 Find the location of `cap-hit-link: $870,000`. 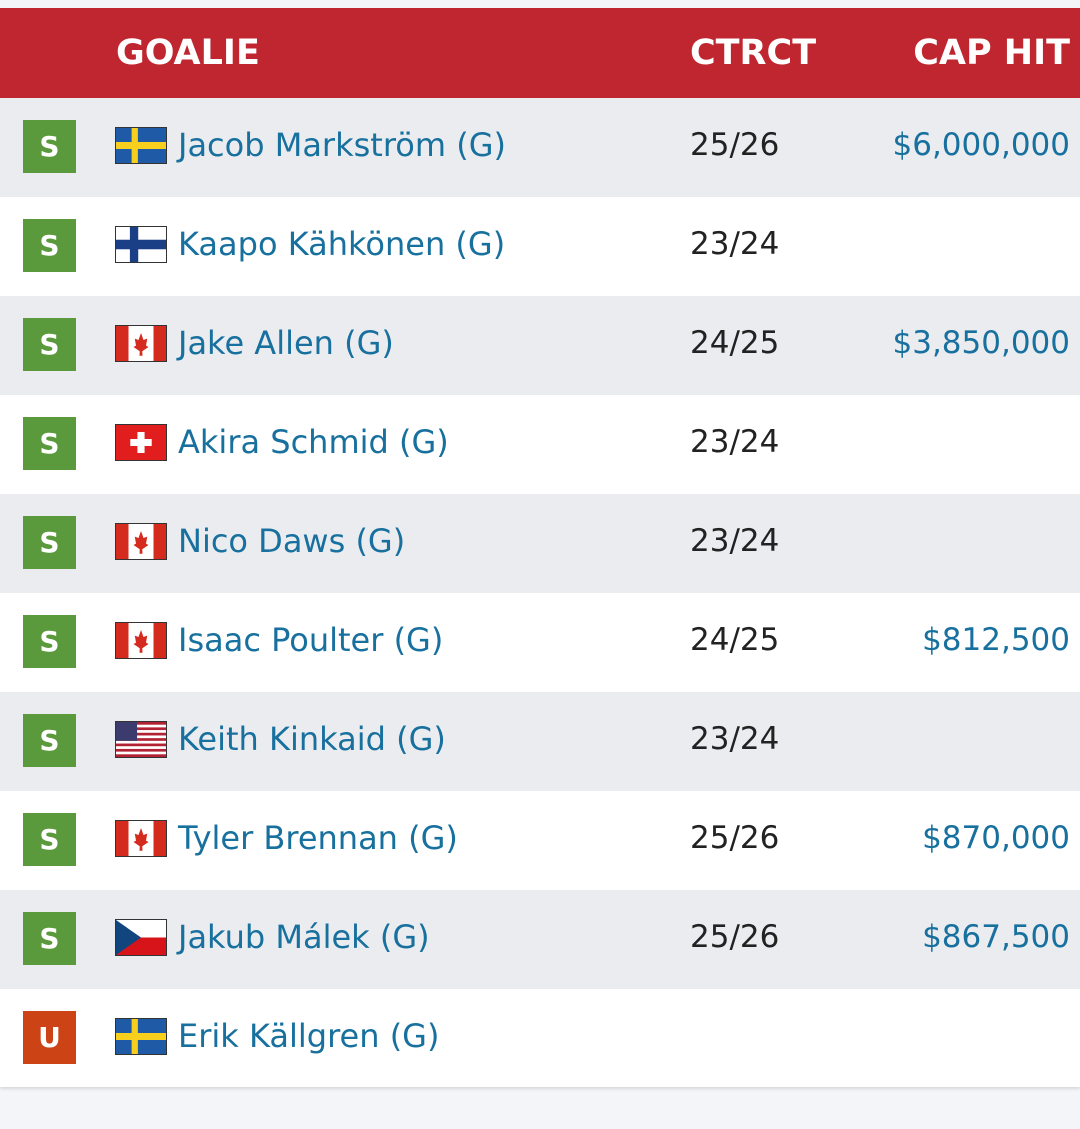

cap-hit-link: $870,000 is located at coordinates (996, 838).